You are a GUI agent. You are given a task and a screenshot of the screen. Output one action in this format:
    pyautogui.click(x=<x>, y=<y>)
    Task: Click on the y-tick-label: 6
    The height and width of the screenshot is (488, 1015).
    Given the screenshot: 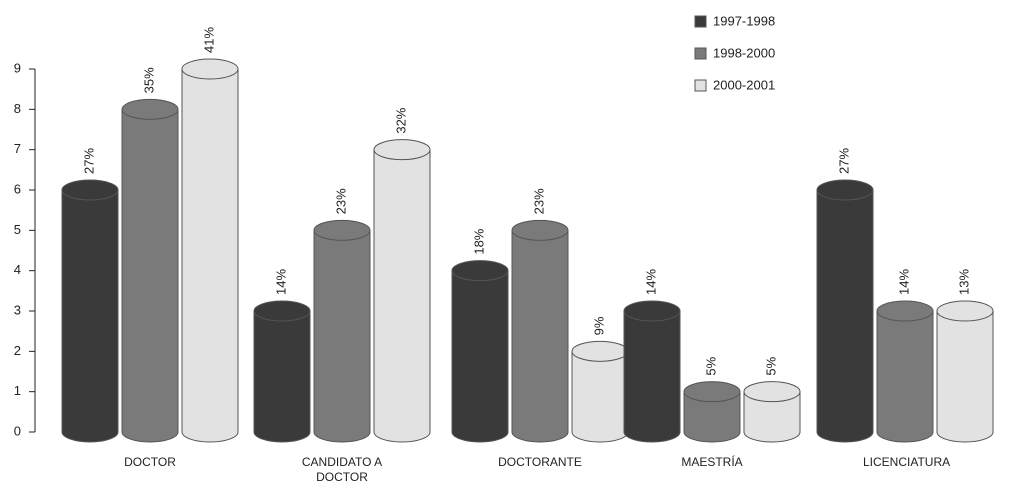 What is the action you would take?
    pyautogui.click(x=17, y=188)
    